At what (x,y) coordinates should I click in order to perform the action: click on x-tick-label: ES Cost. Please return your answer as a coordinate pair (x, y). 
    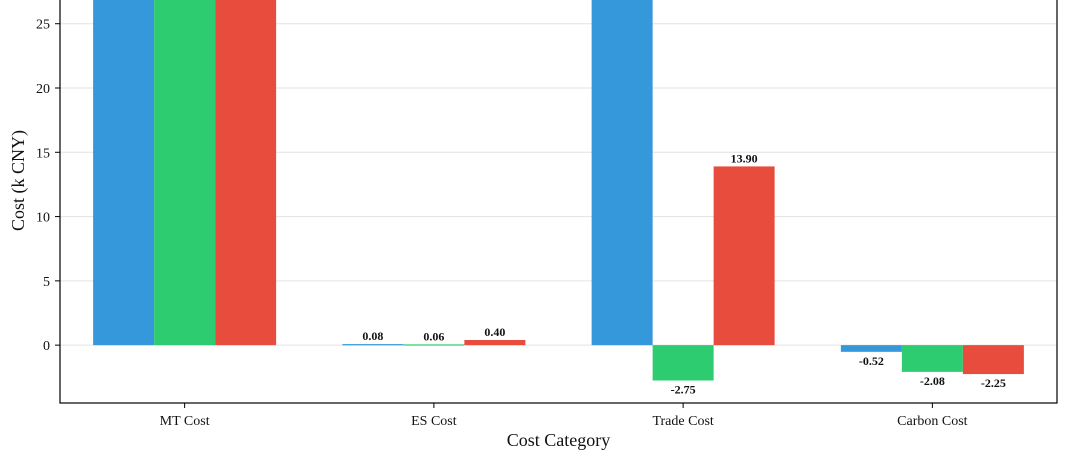
    Looking at the image, I should click on (434, 421).